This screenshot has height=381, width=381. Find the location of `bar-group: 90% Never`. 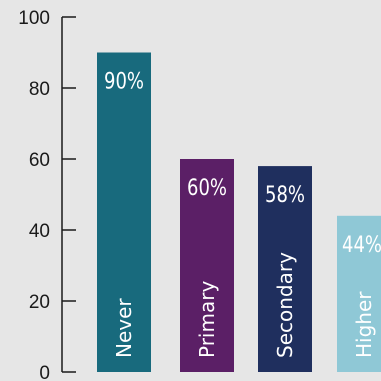

bar-group: 90% Never is located at coordinates (124, 212).